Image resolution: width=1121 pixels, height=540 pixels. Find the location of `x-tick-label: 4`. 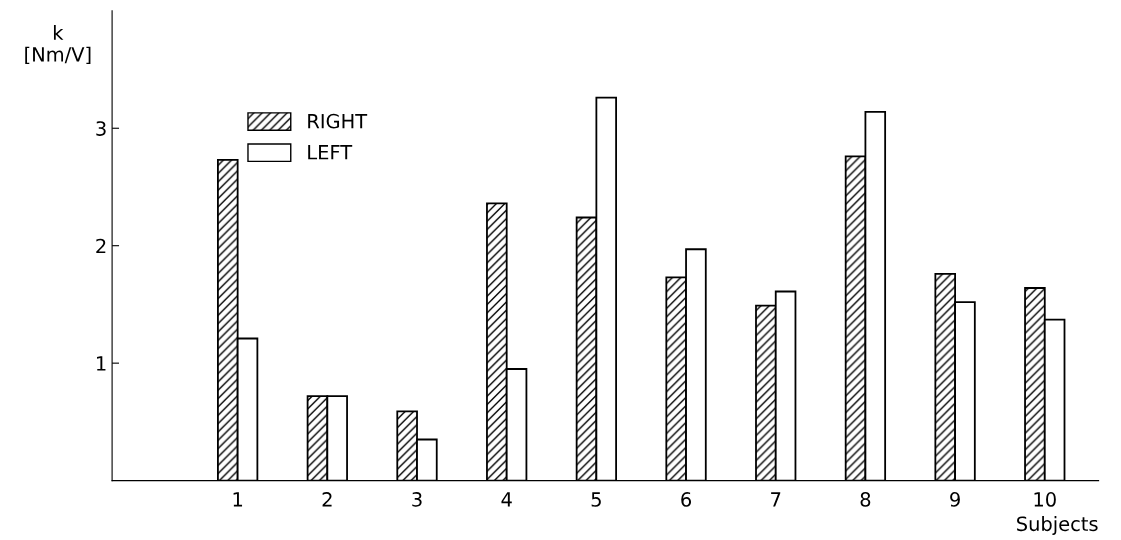

x-tick-label: 4 is located at coordinates (506, 499).